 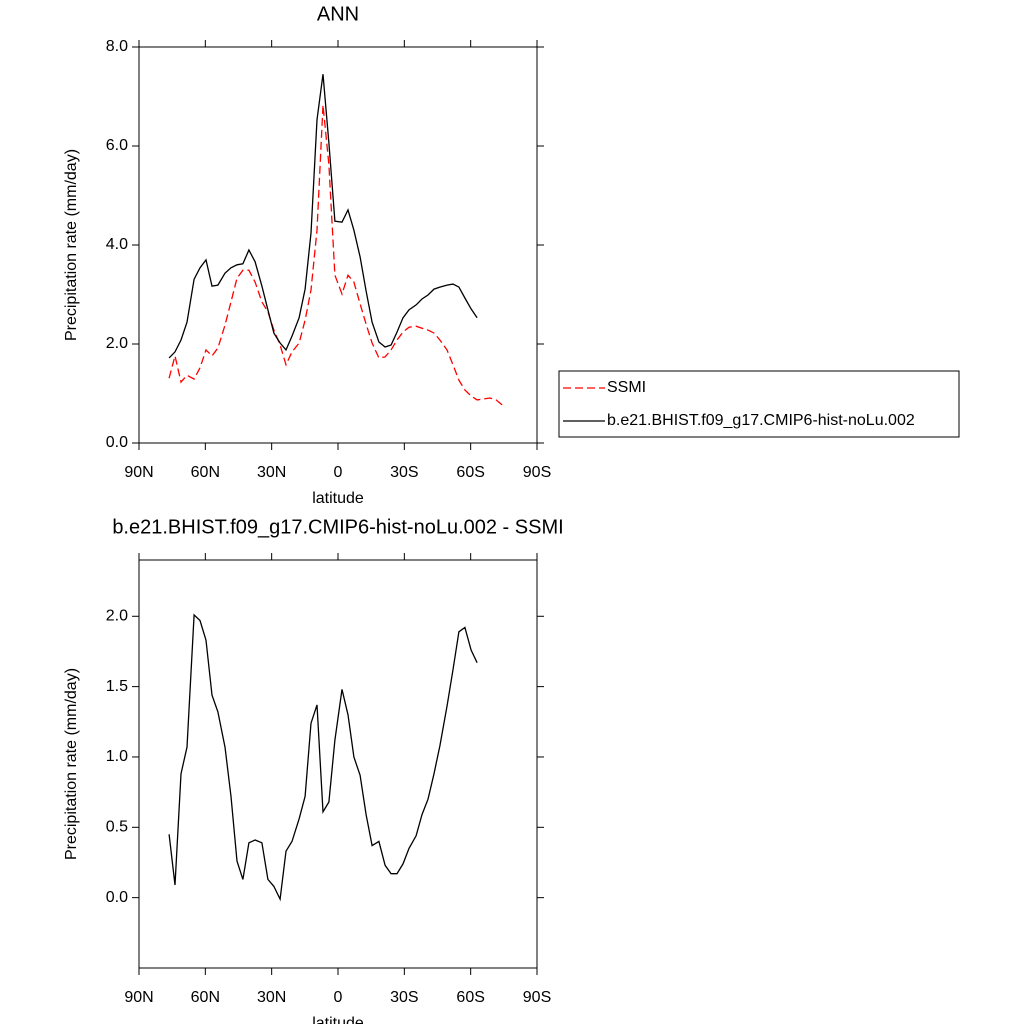 I want to click on y-tick-label: 4.0, so click(x=117, y=244).